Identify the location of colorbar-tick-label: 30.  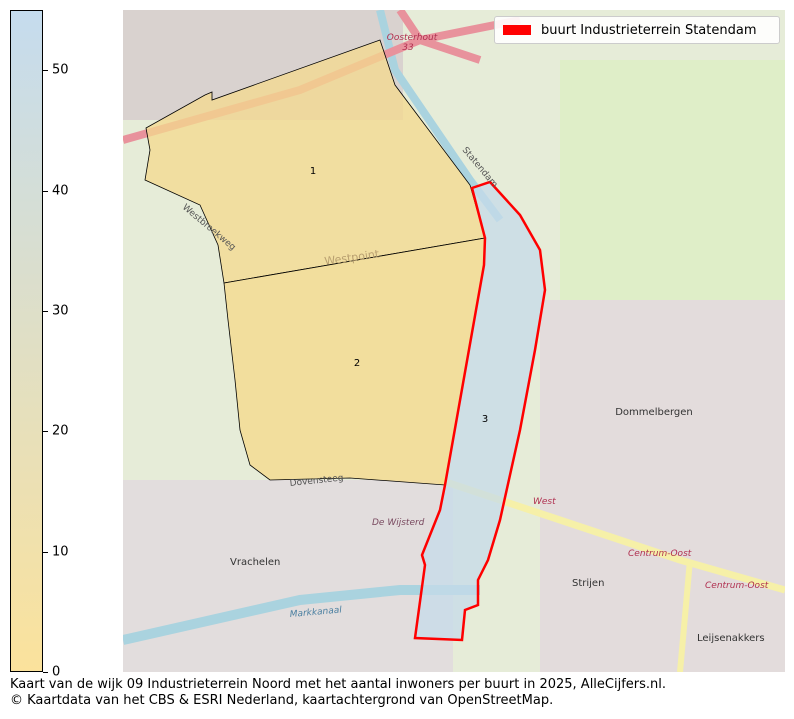
(60, 311).